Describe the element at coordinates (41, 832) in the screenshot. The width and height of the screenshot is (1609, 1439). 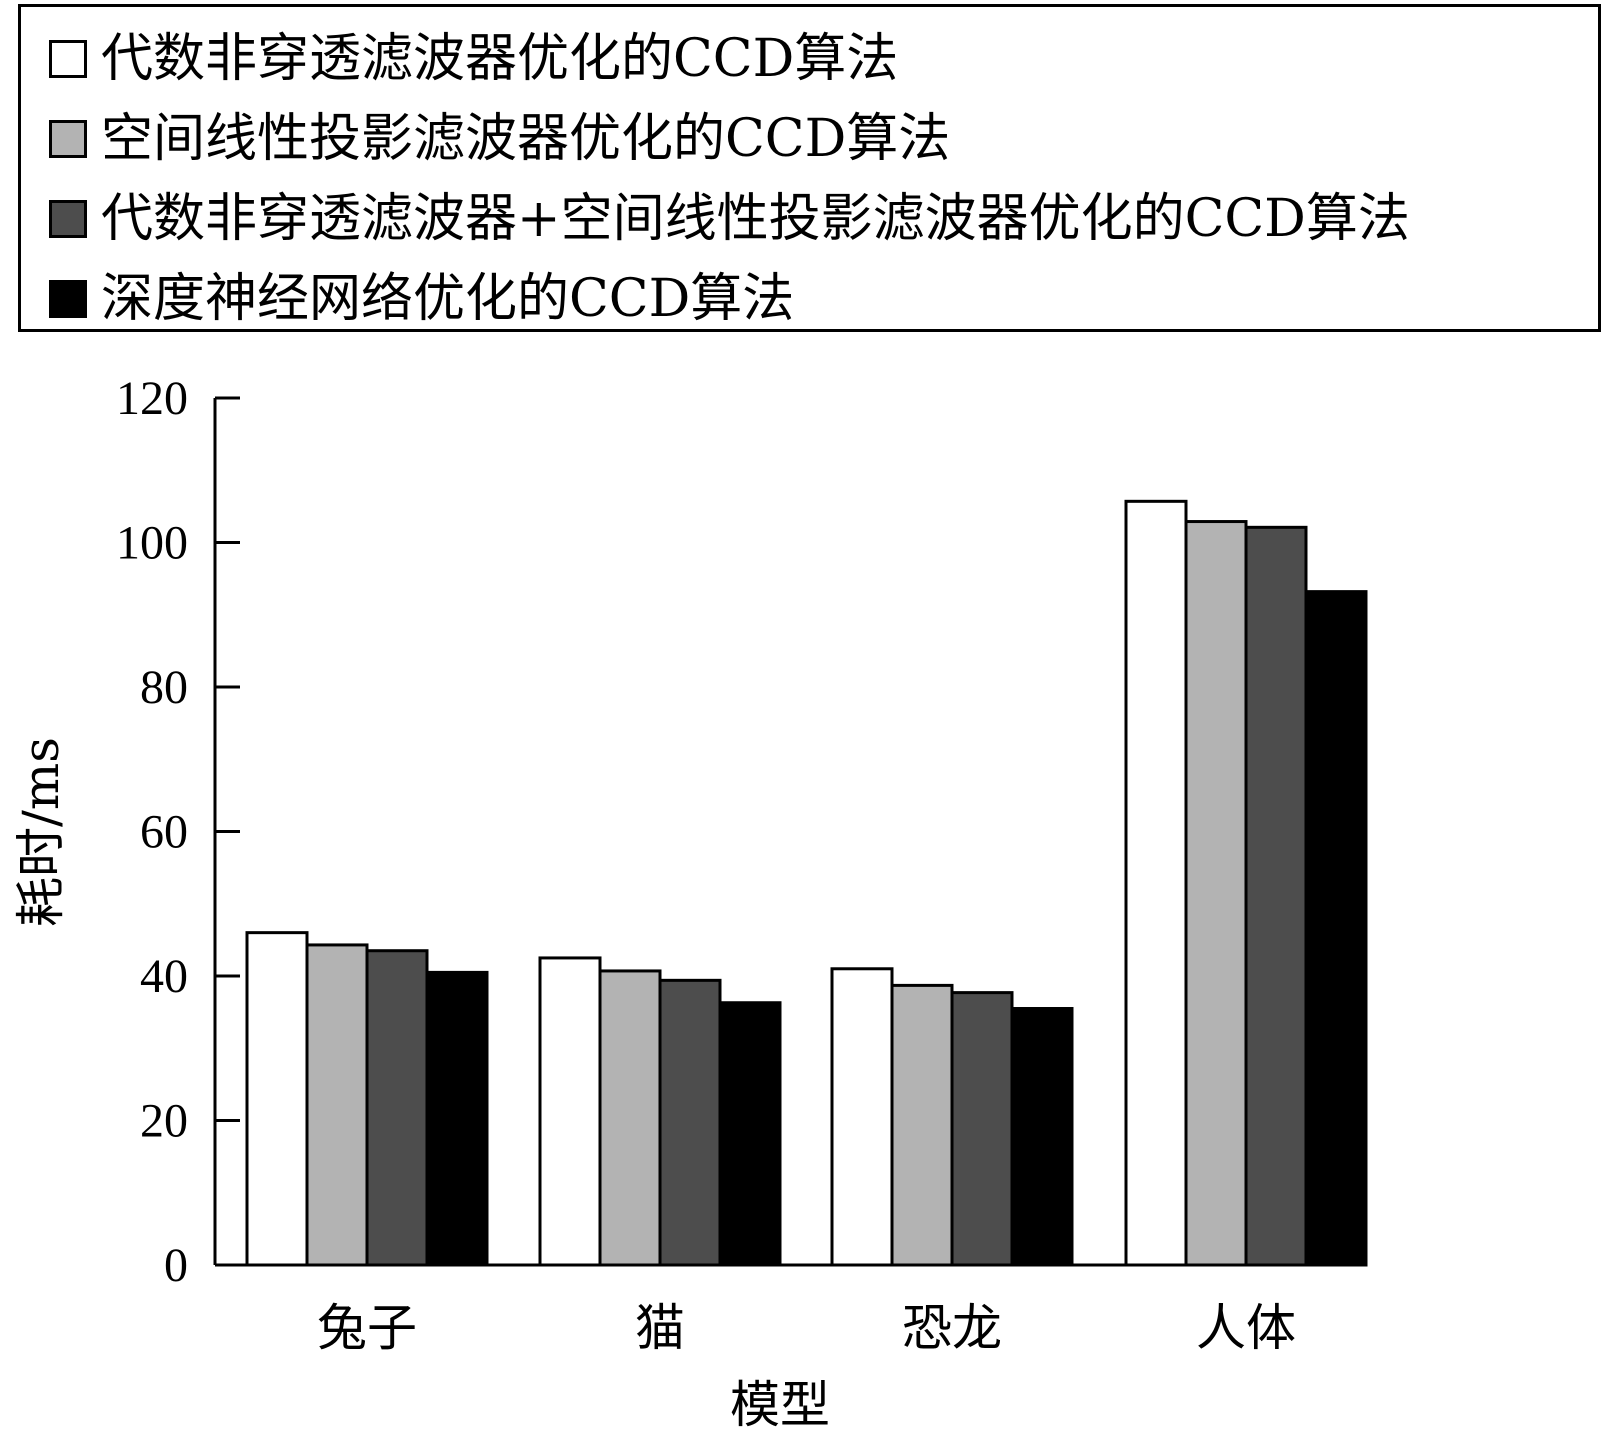
I see `y-axis-label: 耗时/ms` at that location.